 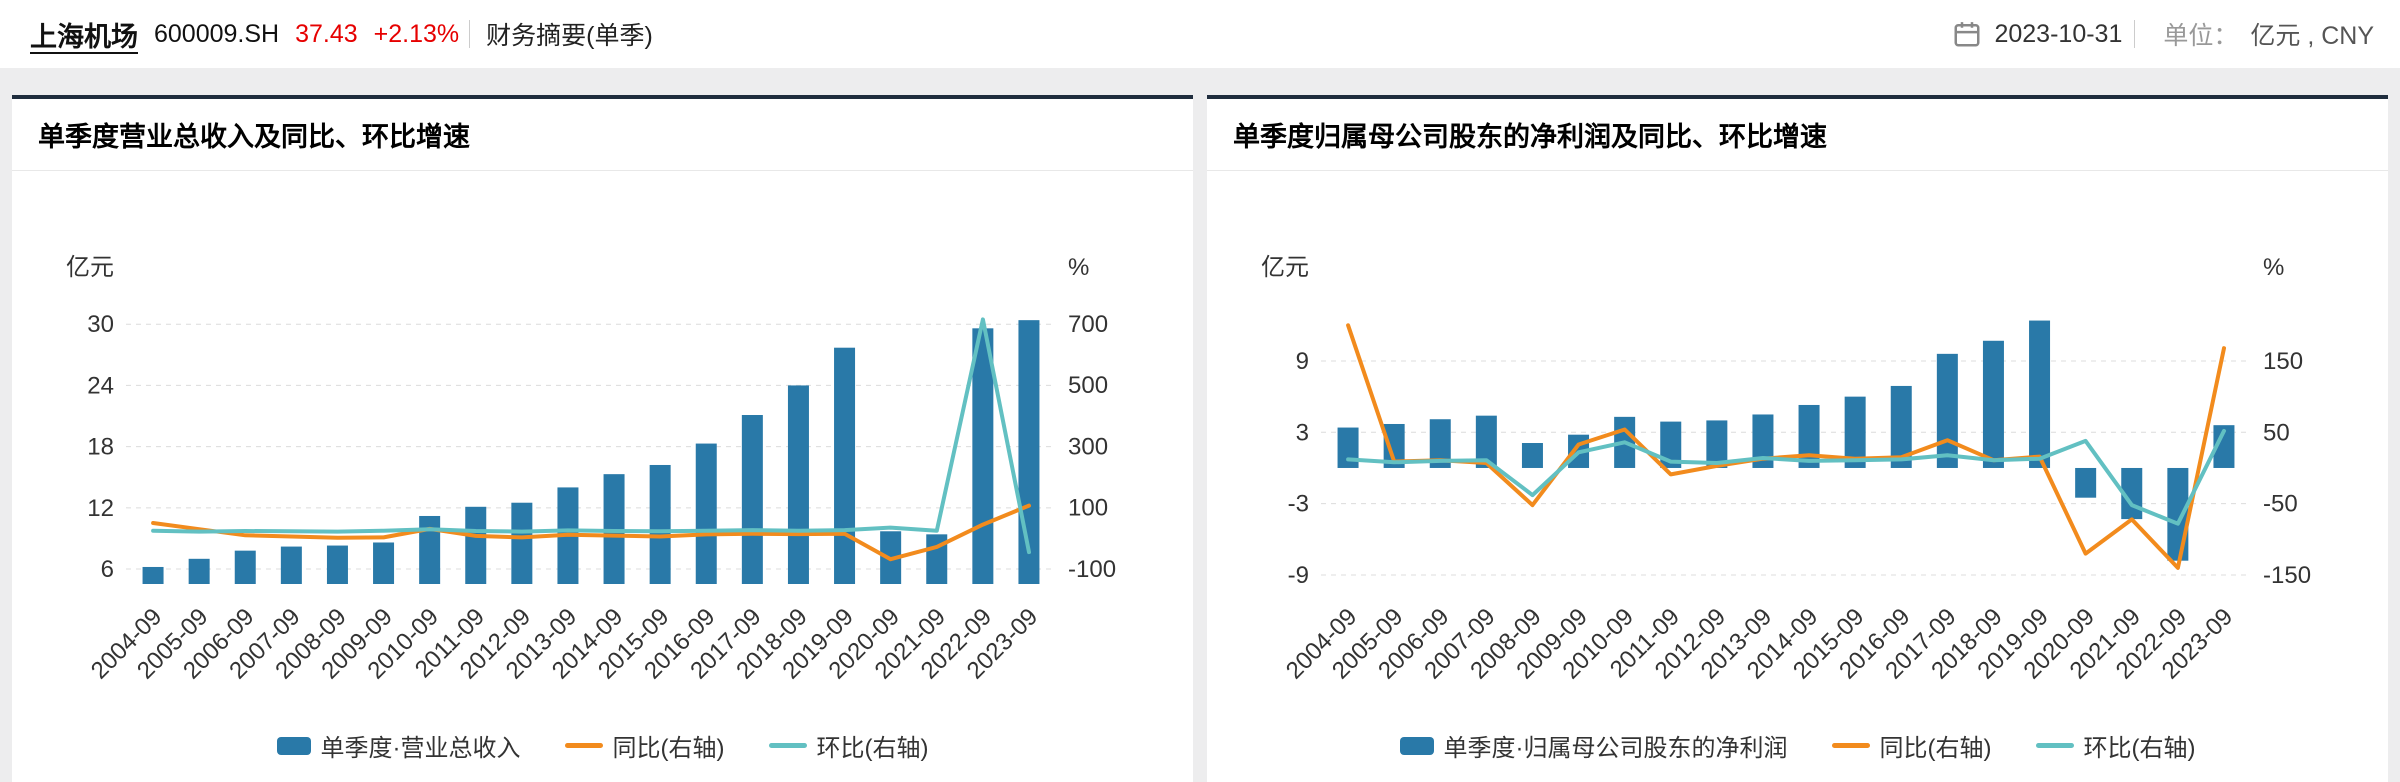 I want to click on stock-code: 600009.SH, so click(x=217, y=33).